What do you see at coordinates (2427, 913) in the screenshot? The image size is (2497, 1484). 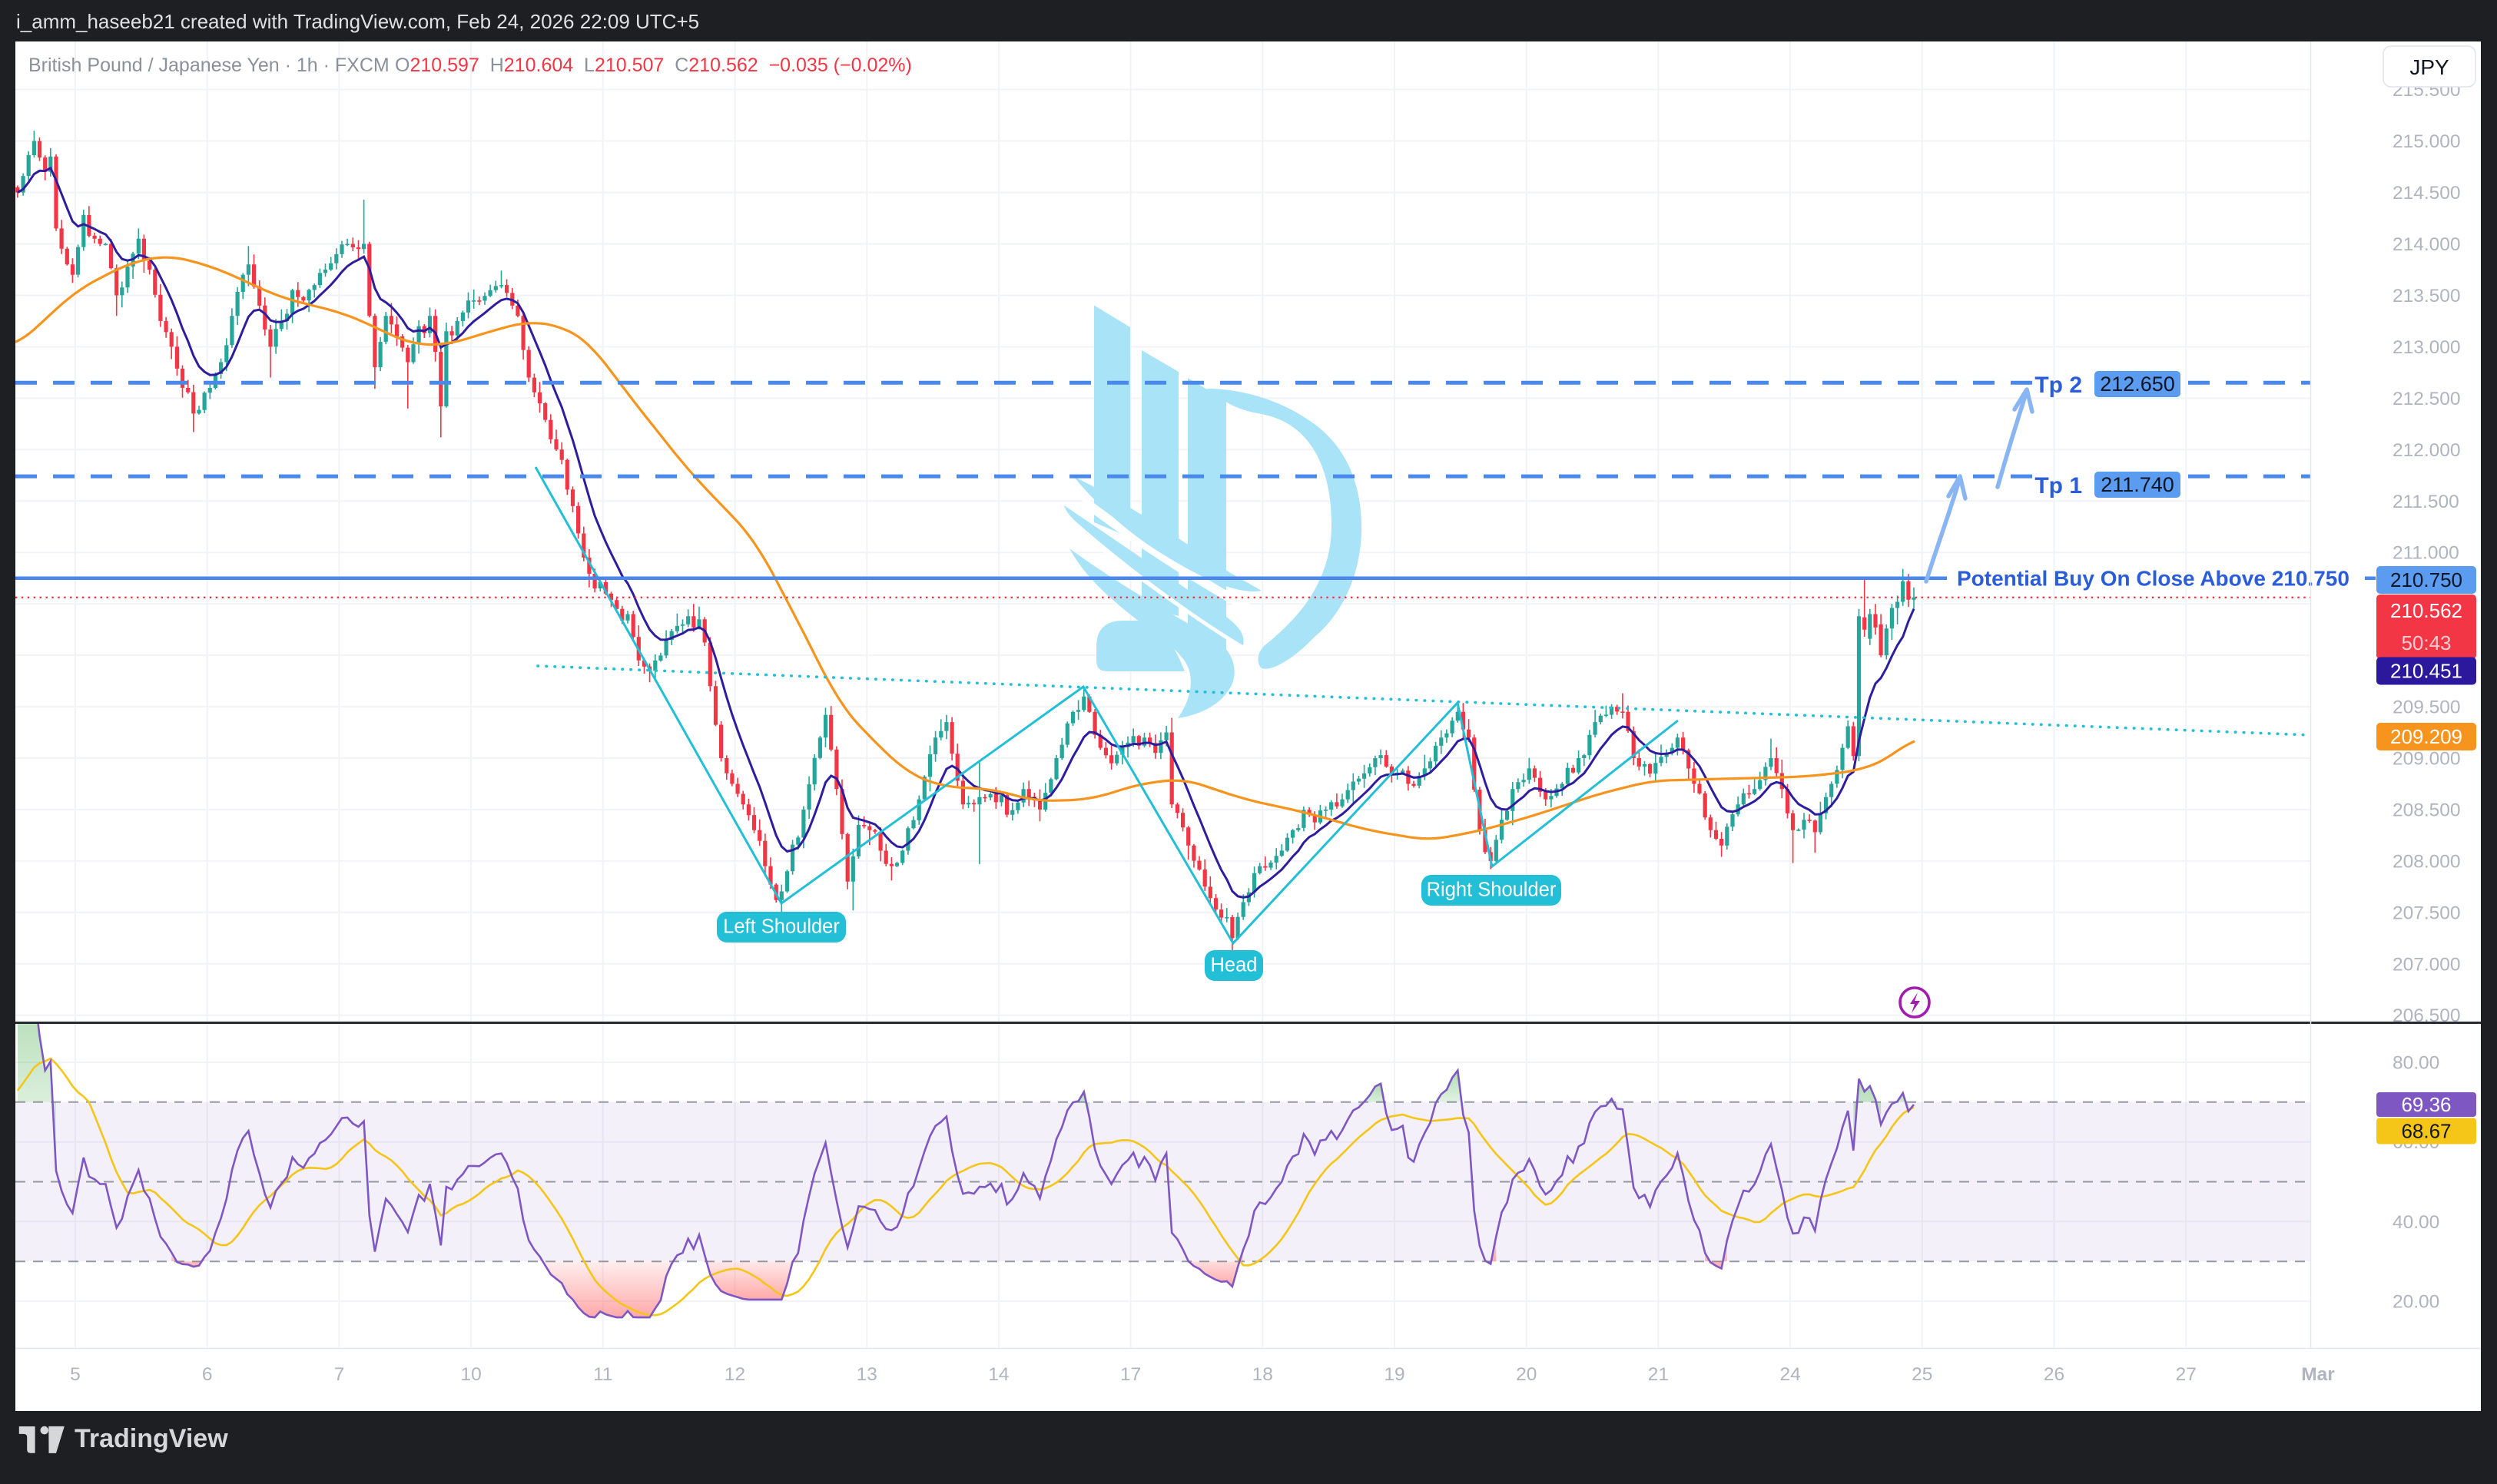 I see `svg-text: 207.500` at bounding box center [2427, 913].